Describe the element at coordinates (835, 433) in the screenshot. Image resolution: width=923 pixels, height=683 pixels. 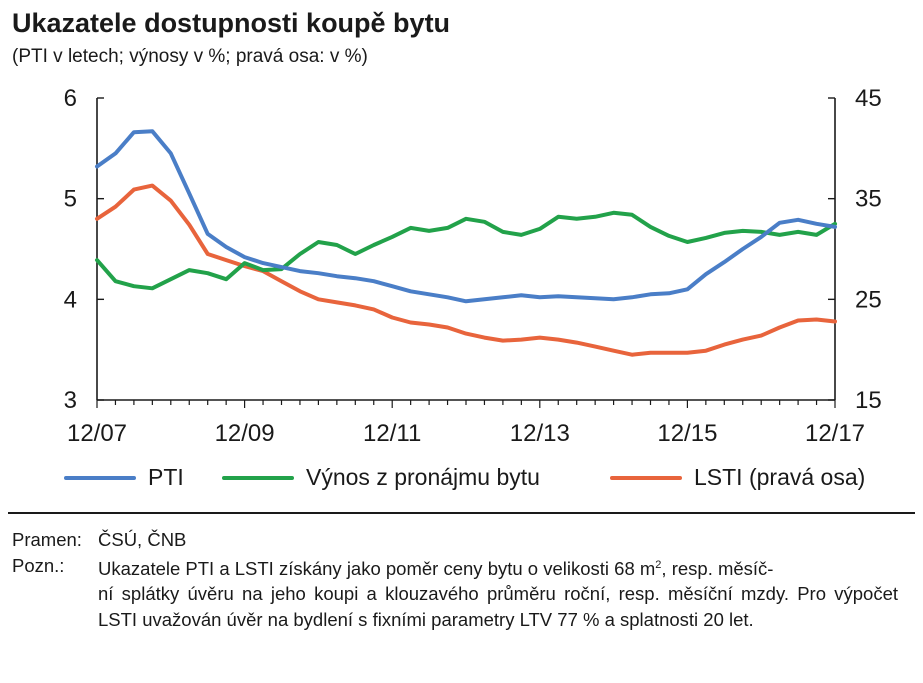
I see `x-tick-label: 12/17` at that location.